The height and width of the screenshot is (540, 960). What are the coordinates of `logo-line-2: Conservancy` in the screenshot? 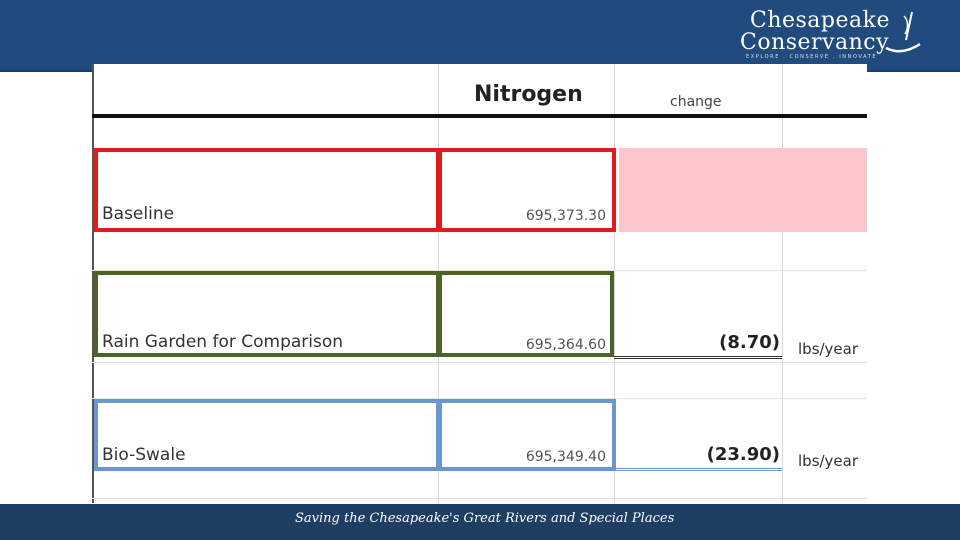 It's located at (815, 42).